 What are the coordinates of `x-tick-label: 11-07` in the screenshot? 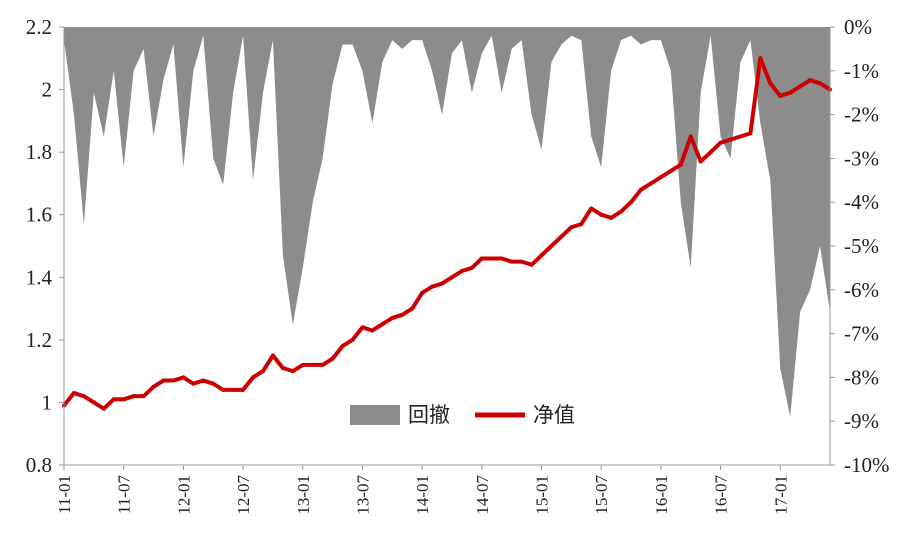 It's located at (124, 495).